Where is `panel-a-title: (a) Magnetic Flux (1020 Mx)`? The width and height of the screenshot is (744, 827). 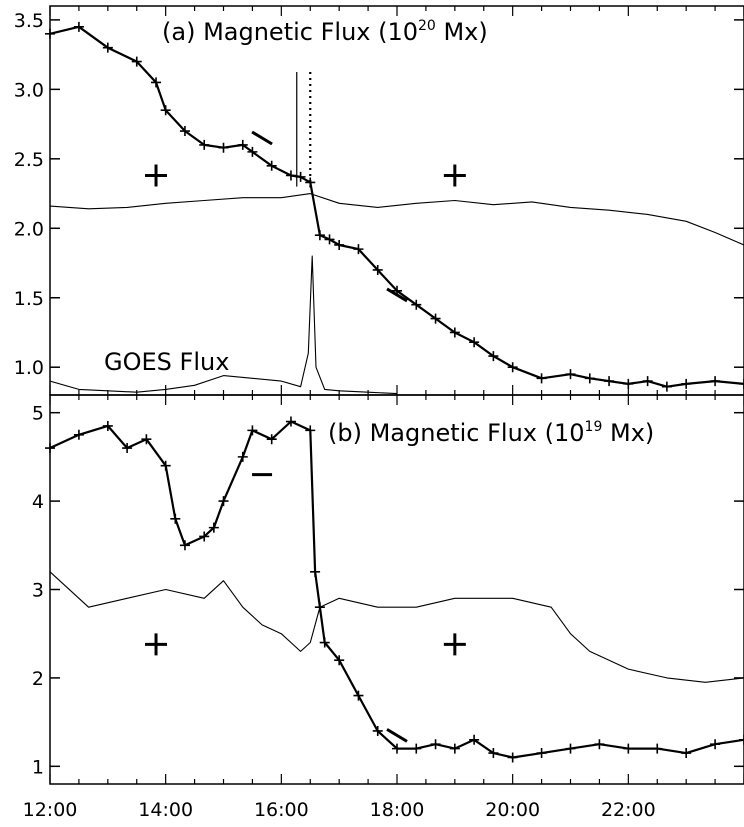
panel-a-title: (a) Magnetic Flux (1020 Mx) is located at coordinates (325, 32).